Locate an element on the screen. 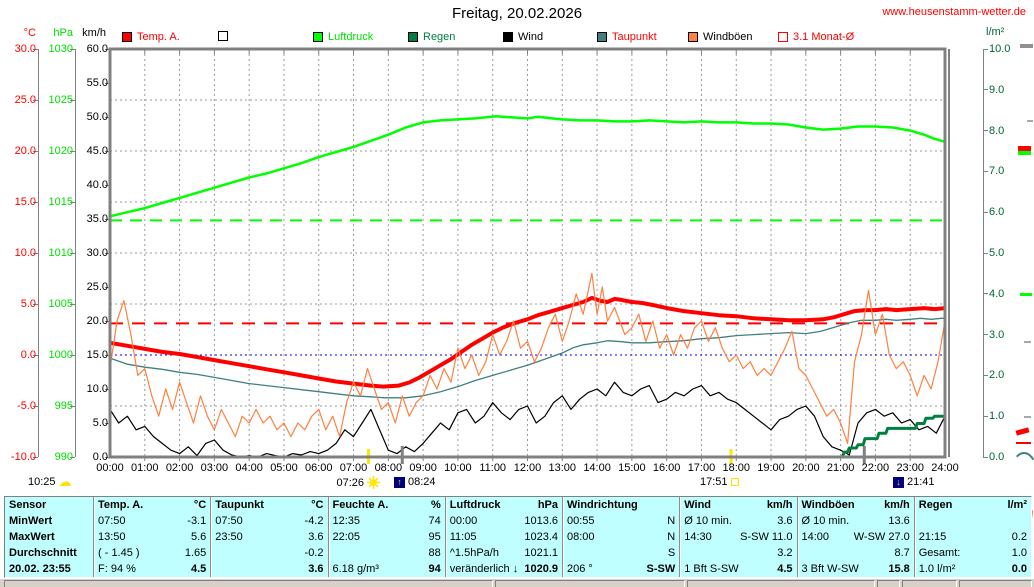  legend-item: Wind is located at coordinates (523, 37).